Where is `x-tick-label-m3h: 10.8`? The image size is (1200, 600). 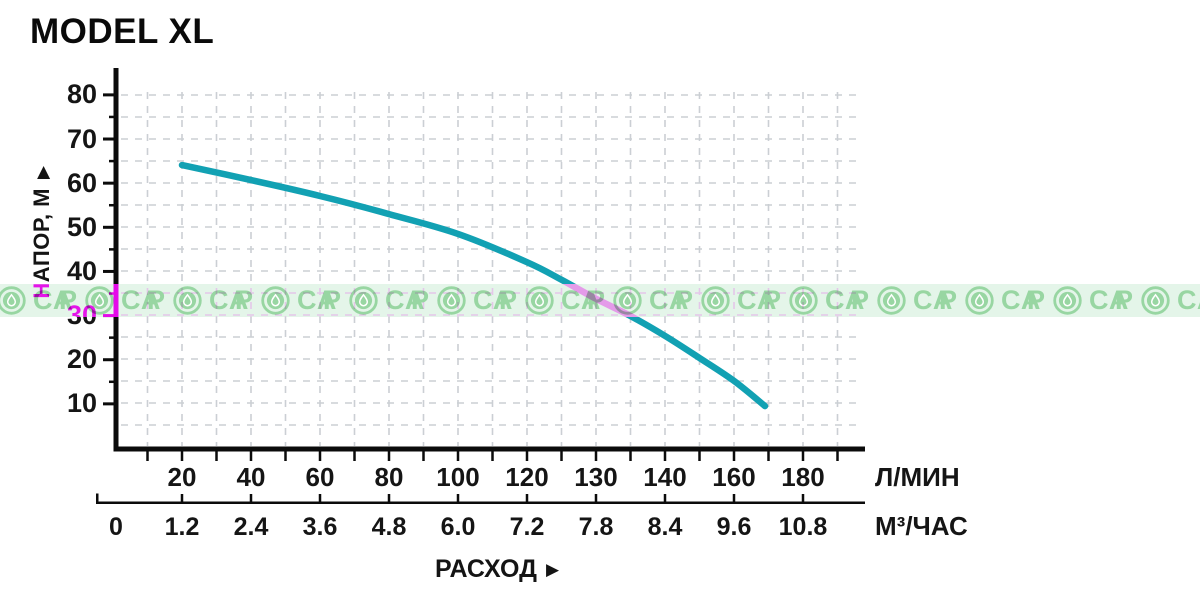 x-tick-label-m3h: 10.8 is located at coordinates (803, 526).